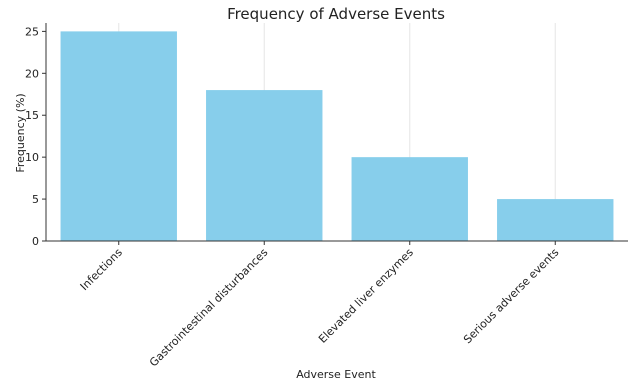 This screenshot has height=383, width=630. I want to click on x-tick-label: Serious adverse events, so click(511, 296).